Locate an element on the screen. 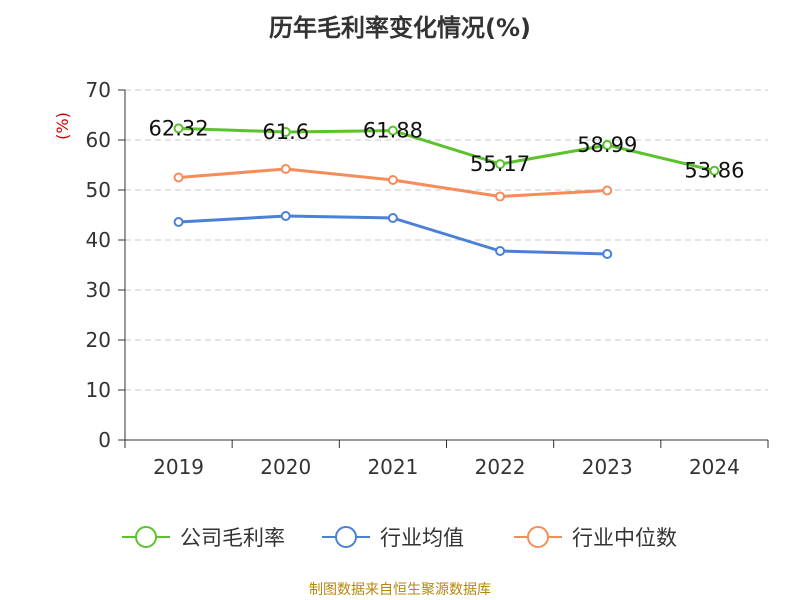  data-label: 53.86 is located at coordinates (714, 171).